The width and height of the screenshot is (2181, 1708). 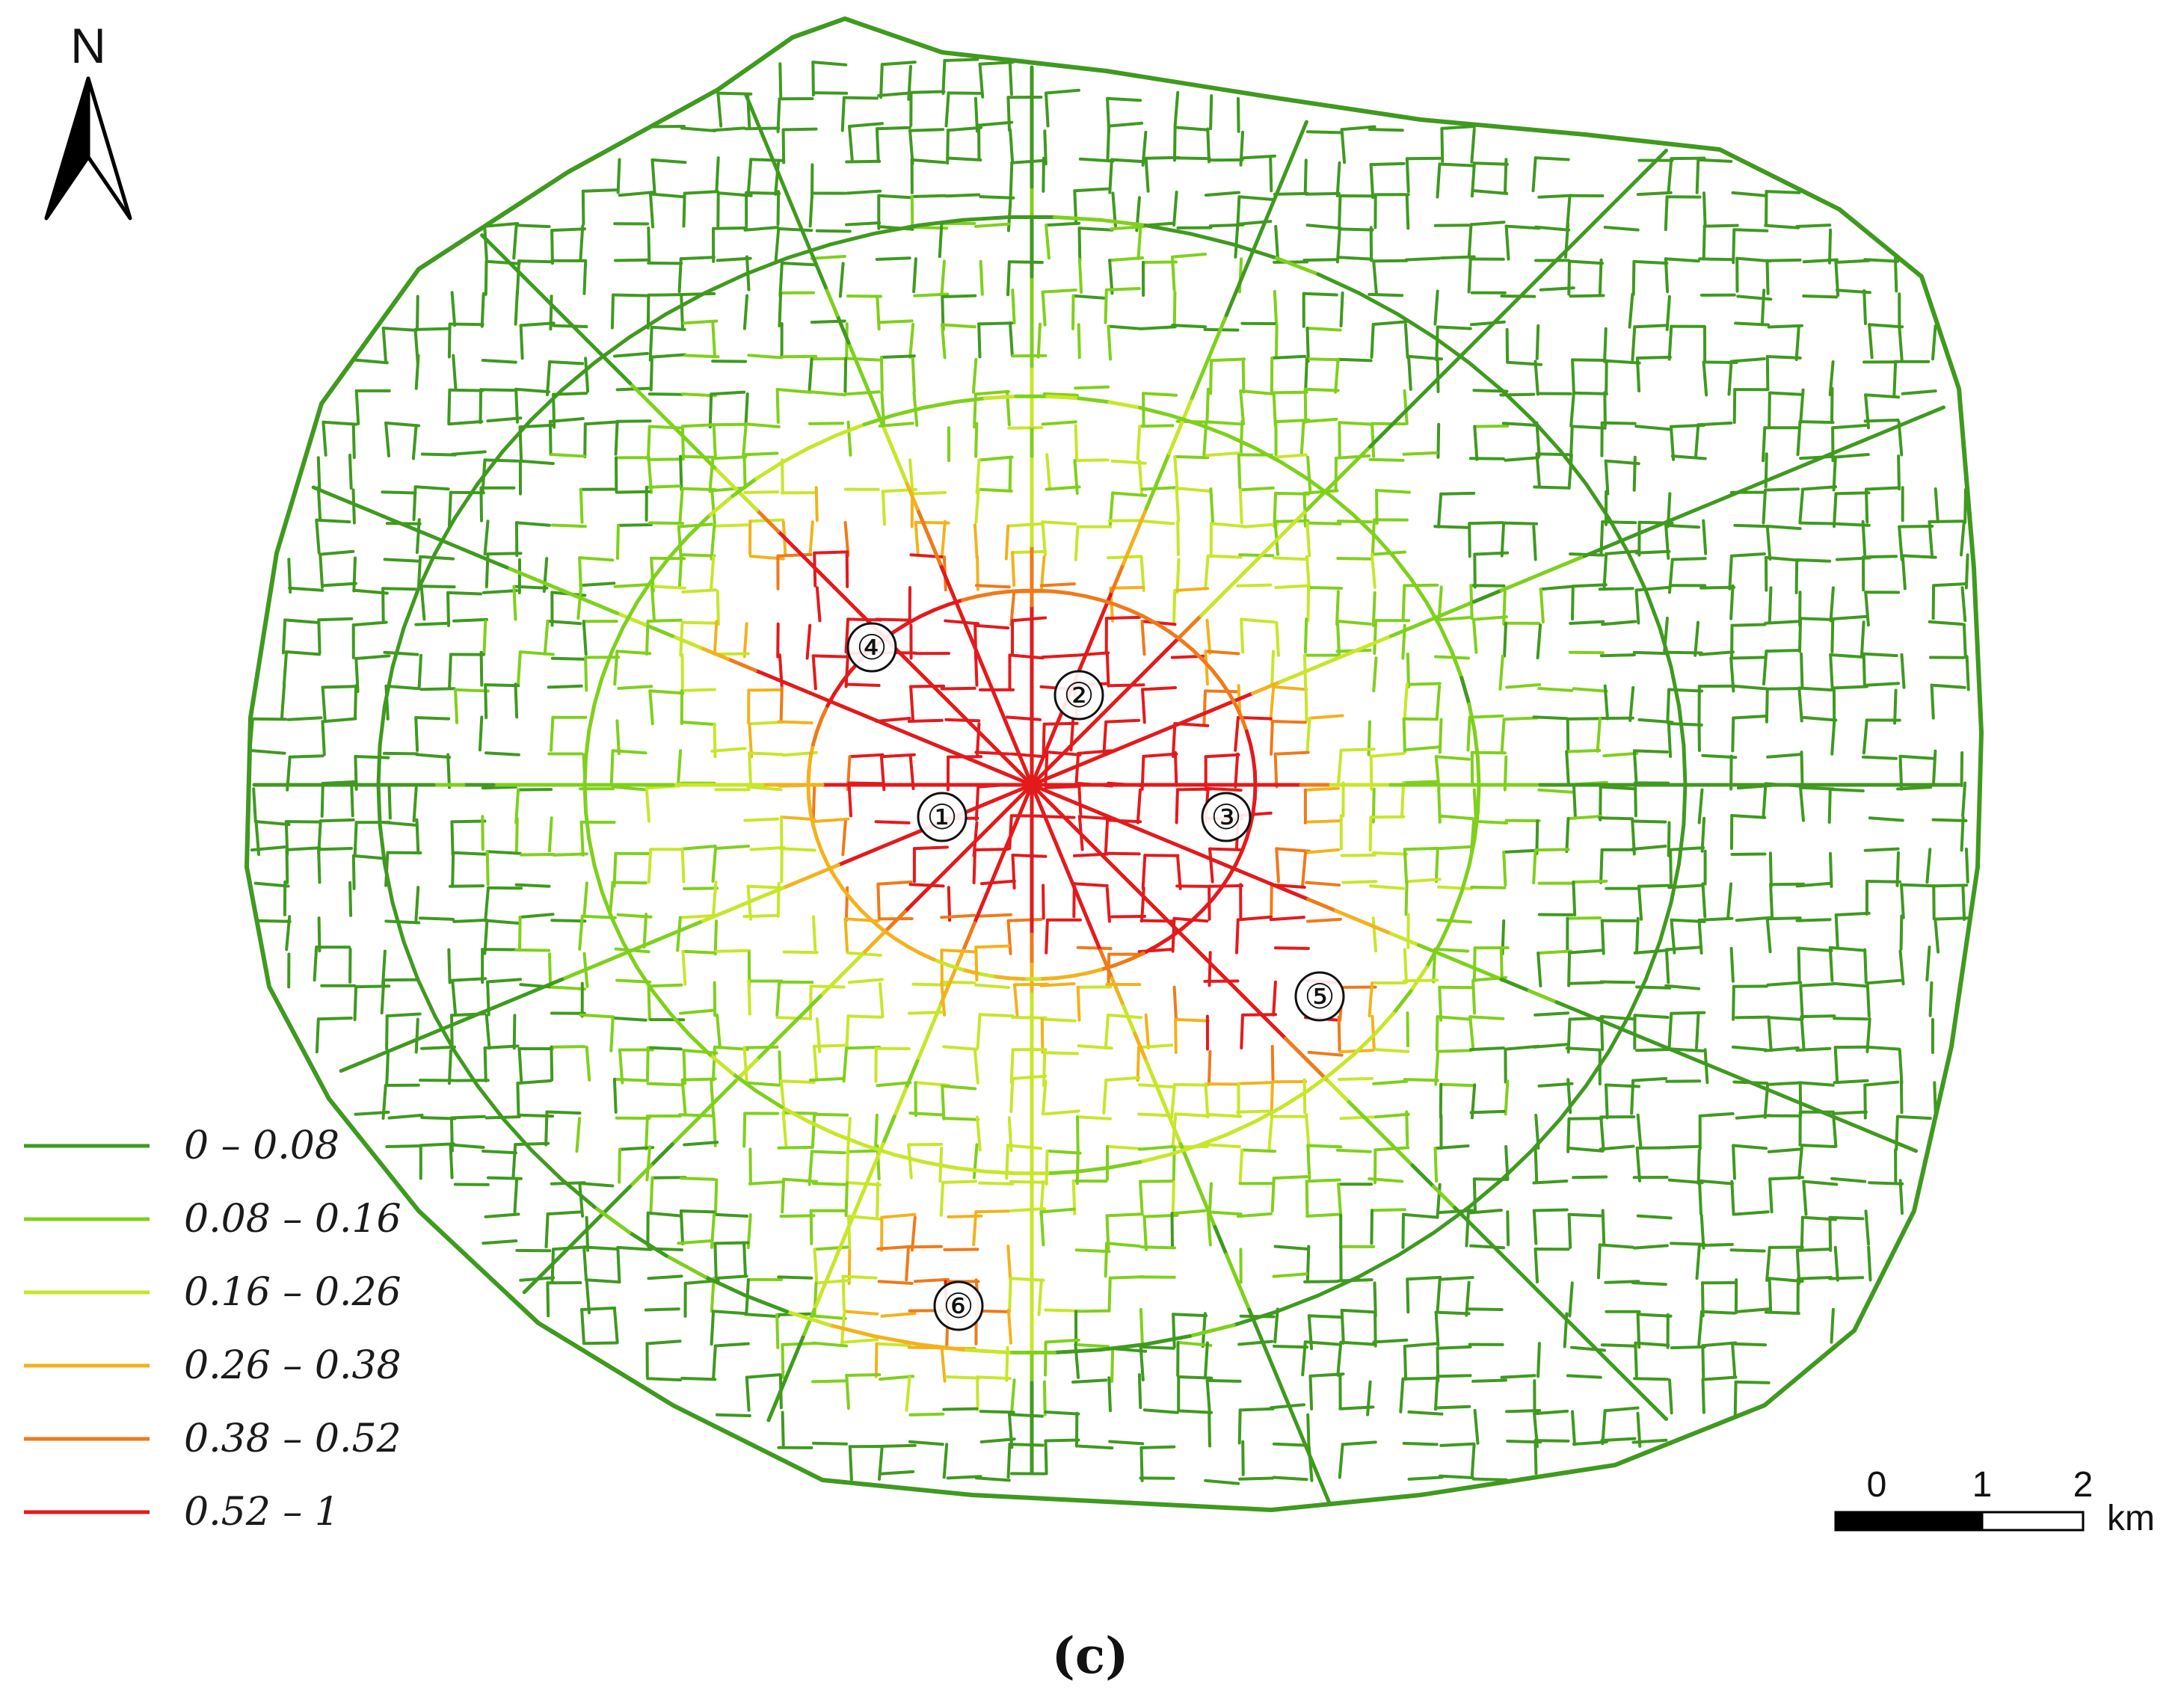 I want to click on hotspot-marker-1: ①, so click(x=943, y=817).